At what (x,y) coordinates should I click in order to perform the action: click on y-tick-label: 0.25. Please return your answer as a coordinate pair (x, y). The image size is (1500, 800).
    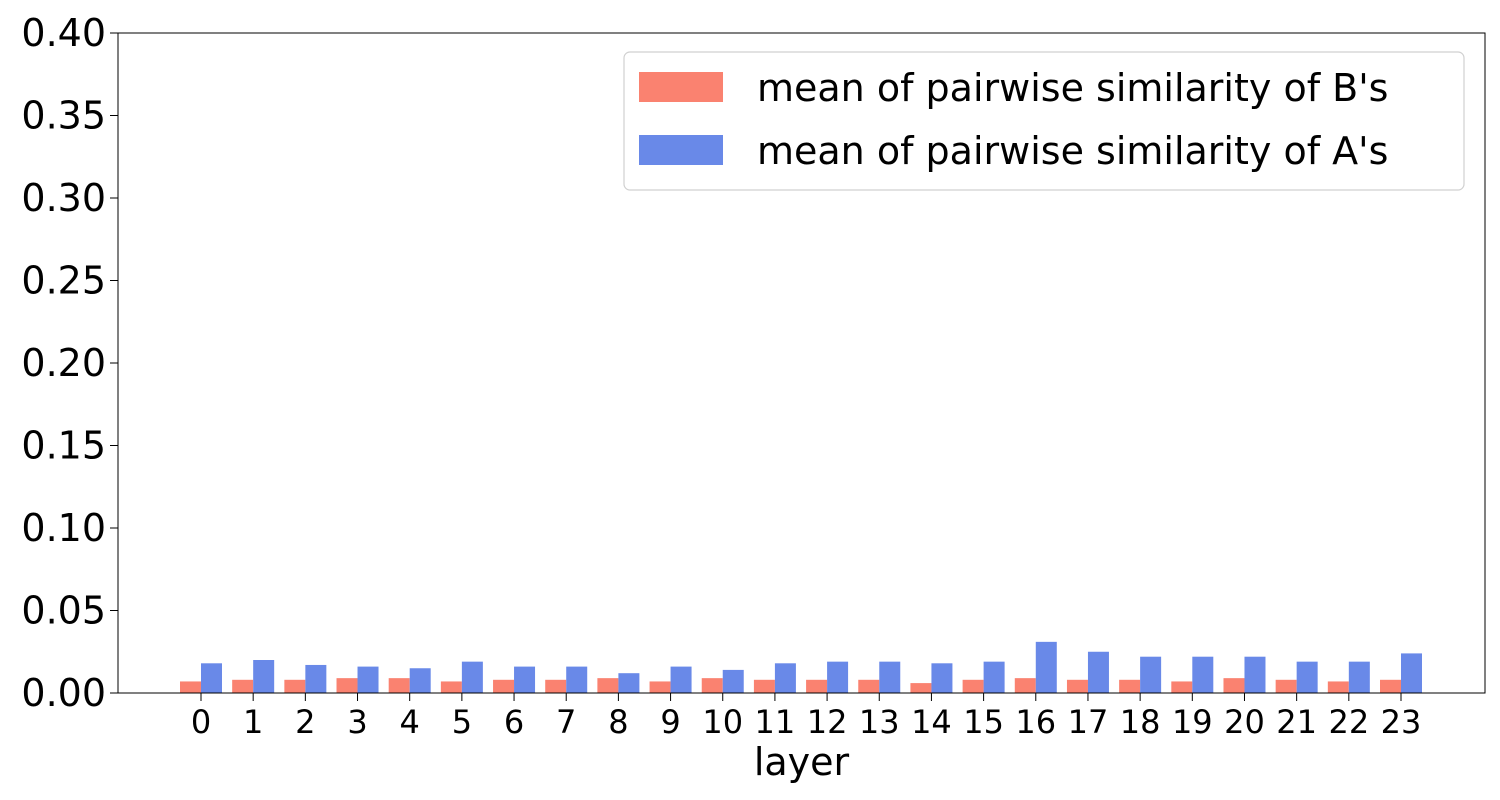
    Looking at the image, I should click on (63, 281).